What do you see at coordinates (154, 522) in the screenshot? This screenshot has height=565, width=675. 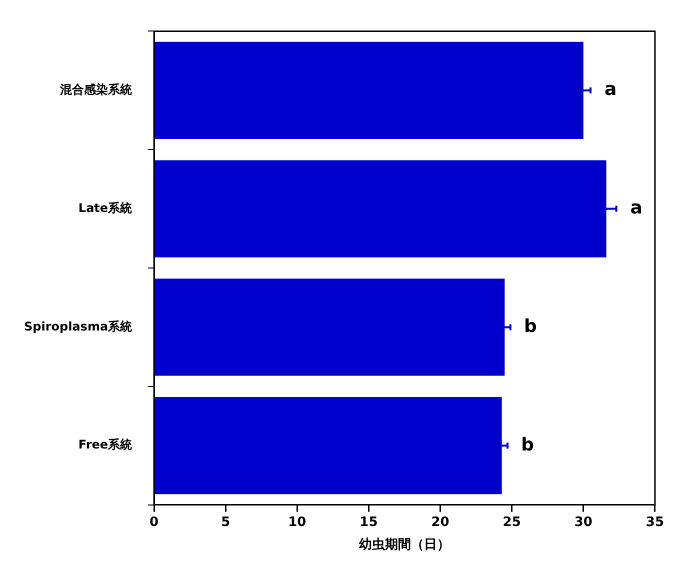 I see `x-tick-label: 0` at bounding box center [154, 522].